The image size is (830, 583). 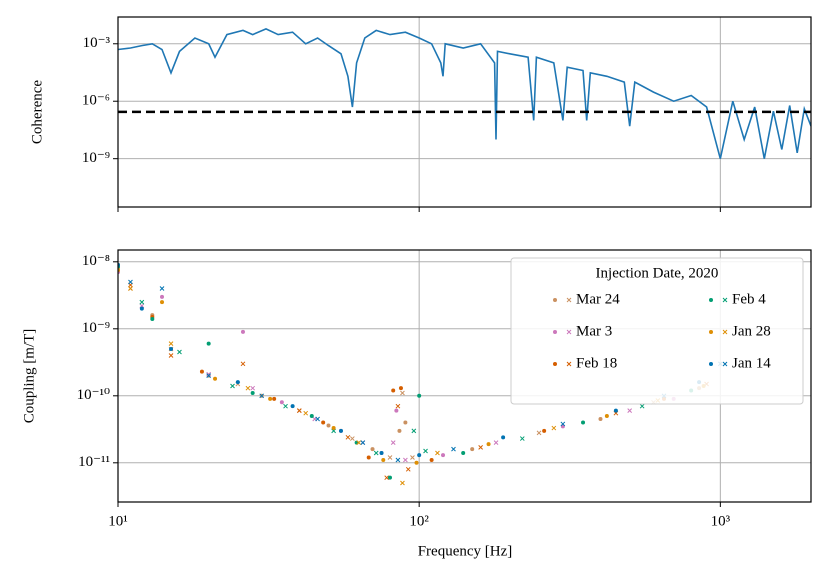 What do you see at coordinates (94, 462) in the screenshot?
I see `y-tick-label: 10⁻¹¹` at bounding box center [94, 462].